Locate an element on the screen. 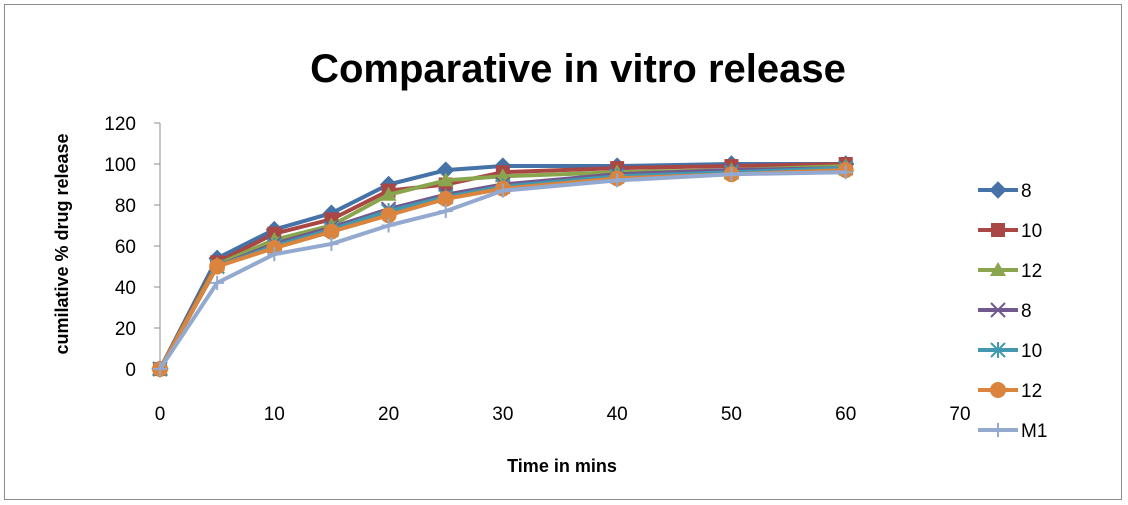 The width and height of the screenshot is (1128, 505). legend: 8 10 12 8 10 12 M1 is located at coordinates (1012, 311).